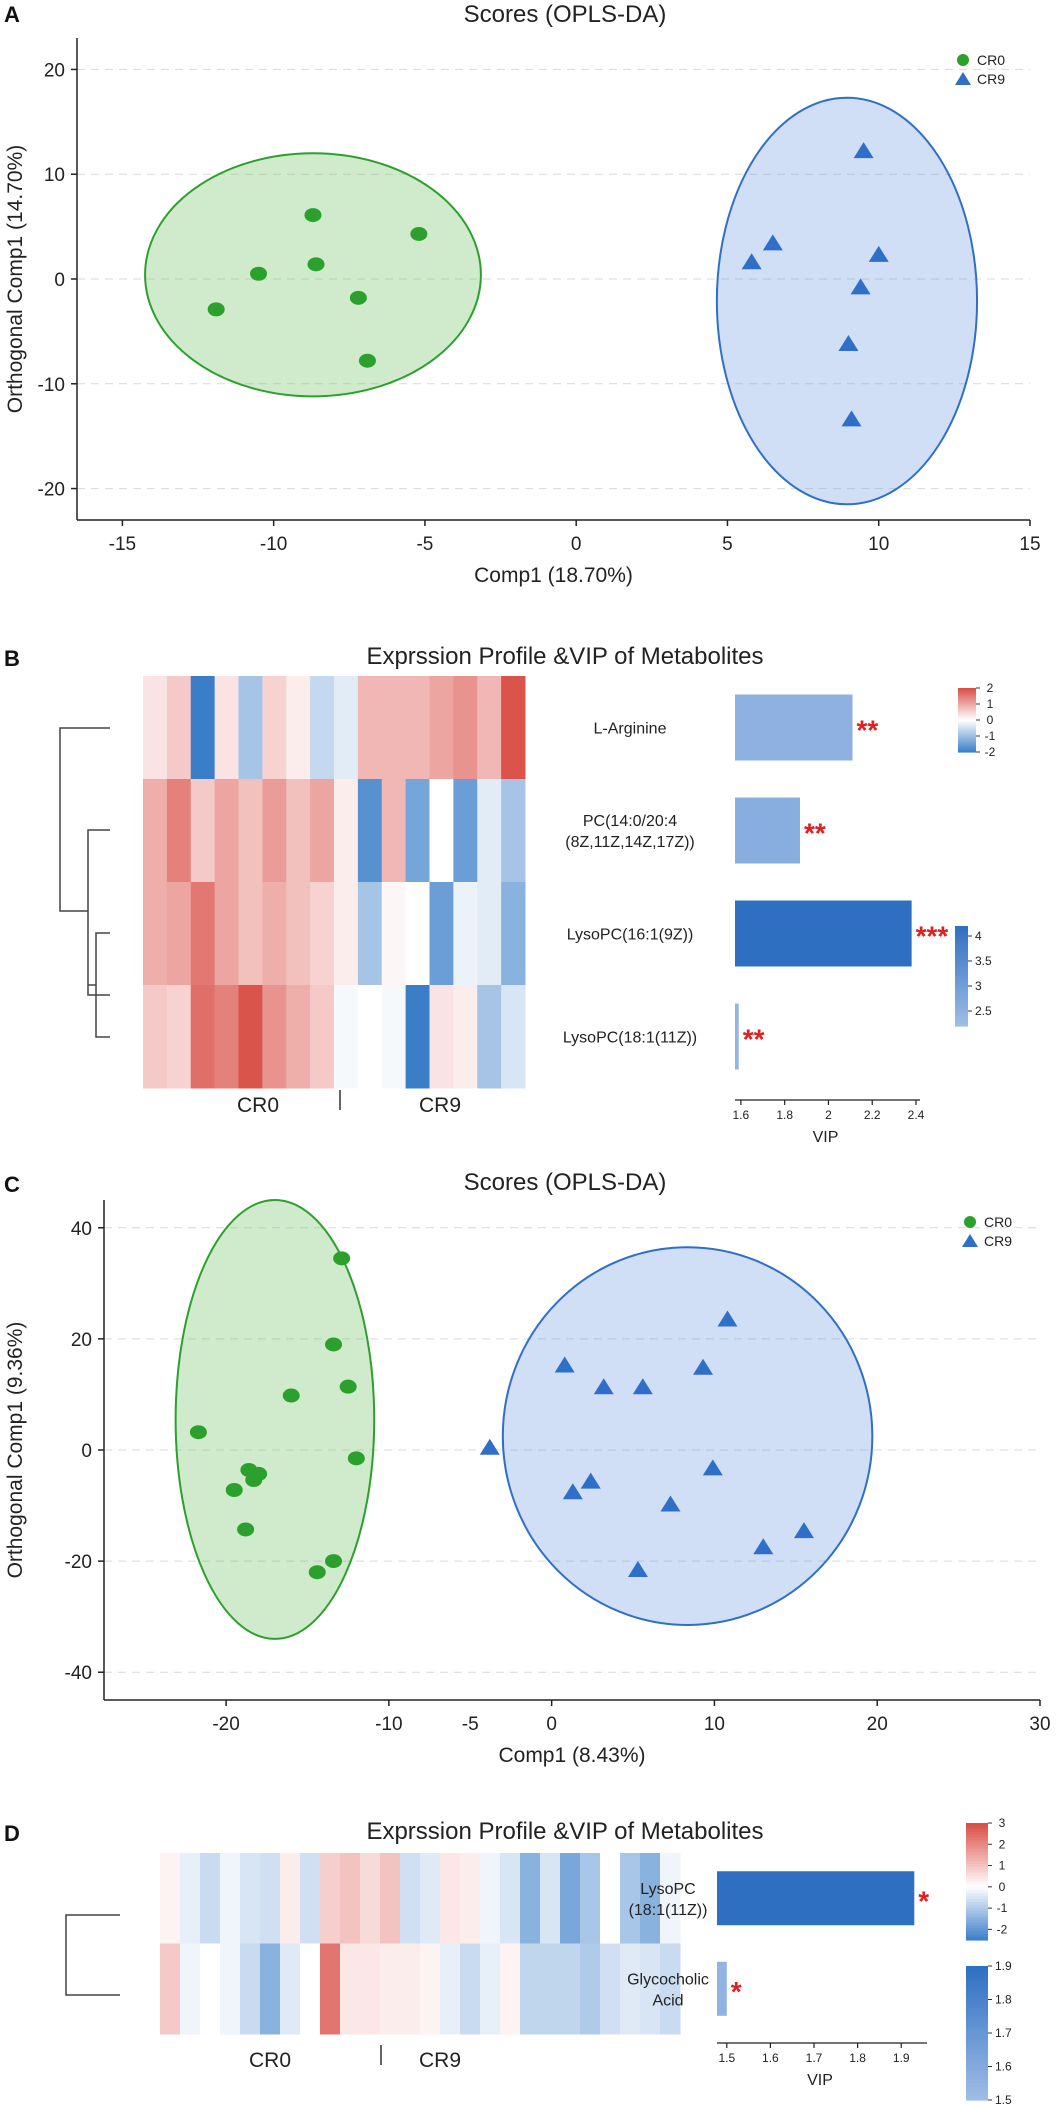 The height and width of the screenshot is (2107, 1063). Describe the element at coordinates (736, 1991) in the screenshot. I see `significance-stars: *` at that location.